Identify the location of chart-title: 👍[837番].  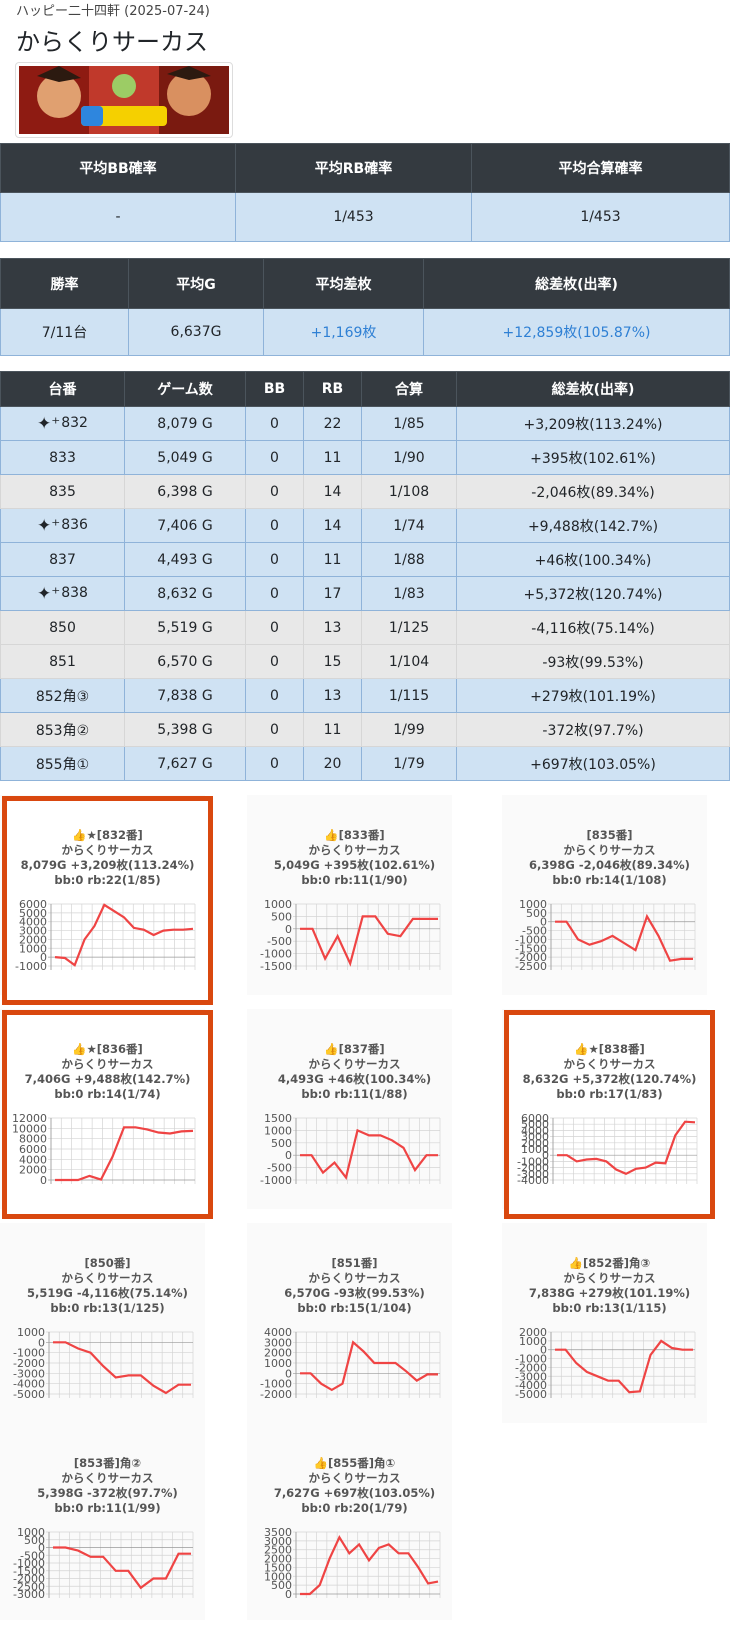
(354, 1049).